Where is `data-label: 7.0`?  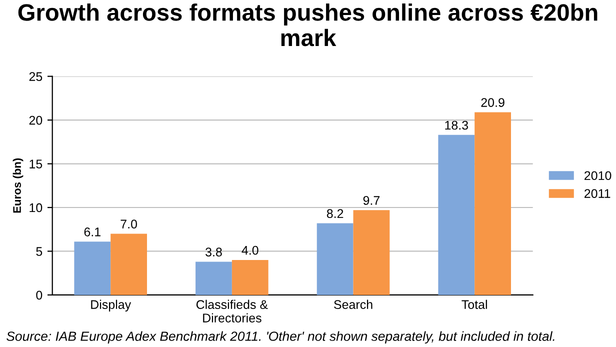
data-label: 7.0 is located at coordinates (128, 224).